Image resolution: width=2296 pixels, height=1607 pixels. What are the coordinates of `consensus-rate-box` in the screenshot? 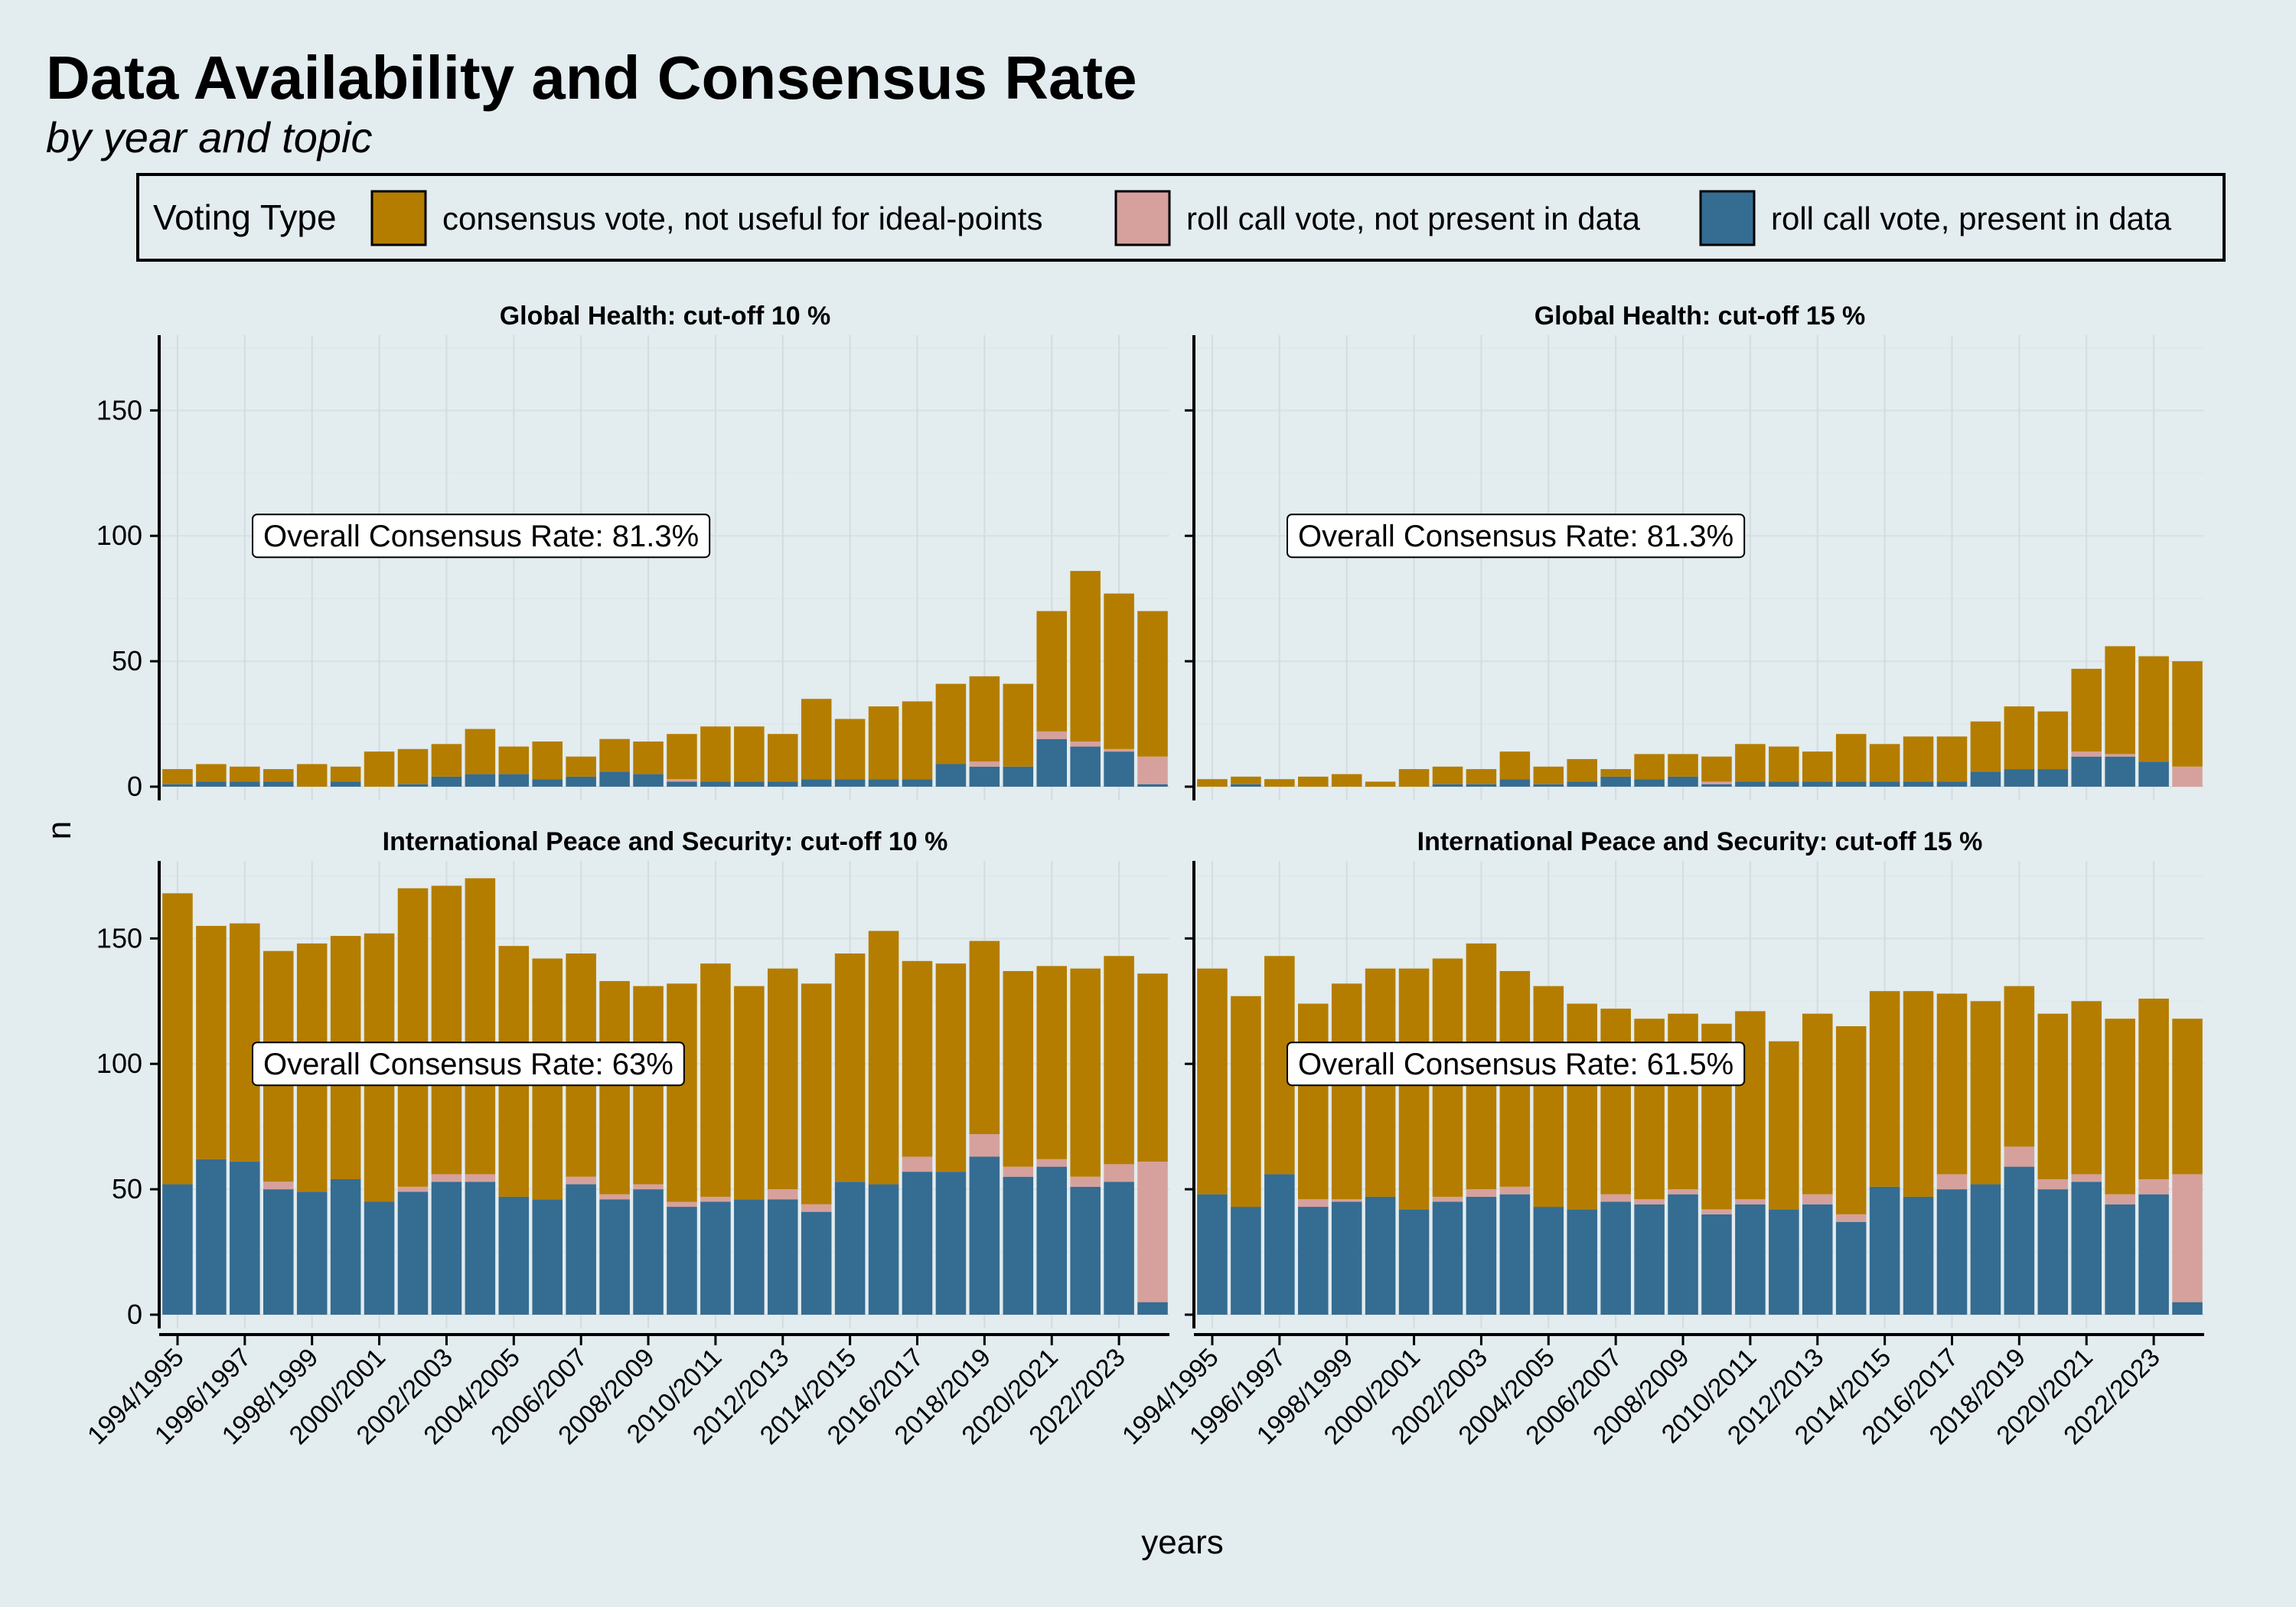 It's located at (1516, 536).